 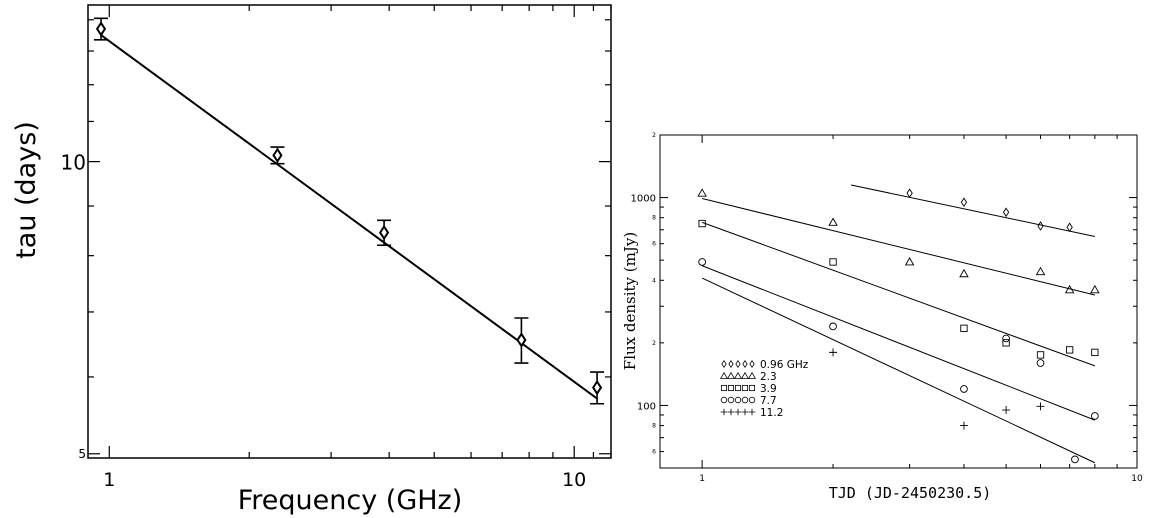 I want to click on left-x-axis-label: Frequency (GHz), so click(x=350, y=500).